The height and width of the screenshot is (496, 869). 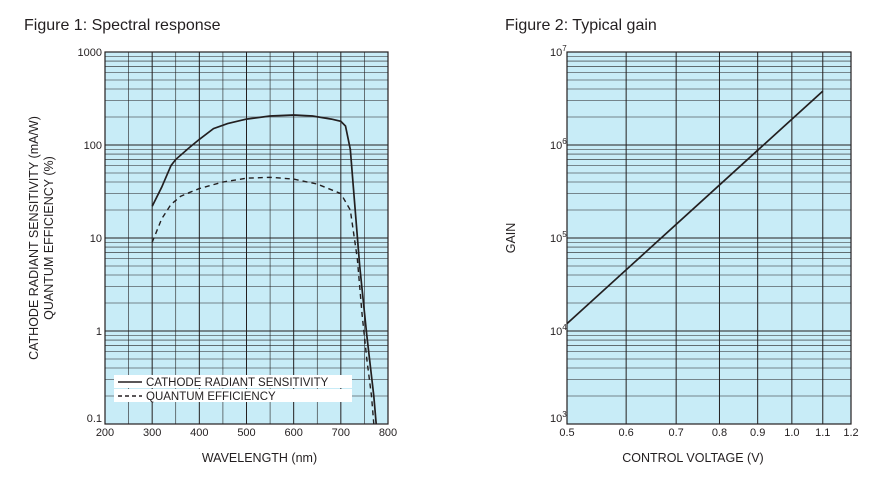 I want to click on chart2-y-tick-label: 10⁶, so click(x=558, y=144).